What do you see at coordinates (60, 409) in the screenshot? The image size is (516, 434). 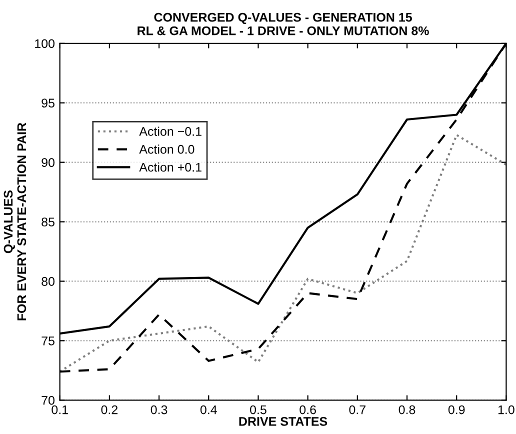 I see `x-tick-label: 0.1` at bounding box center [60, 409].